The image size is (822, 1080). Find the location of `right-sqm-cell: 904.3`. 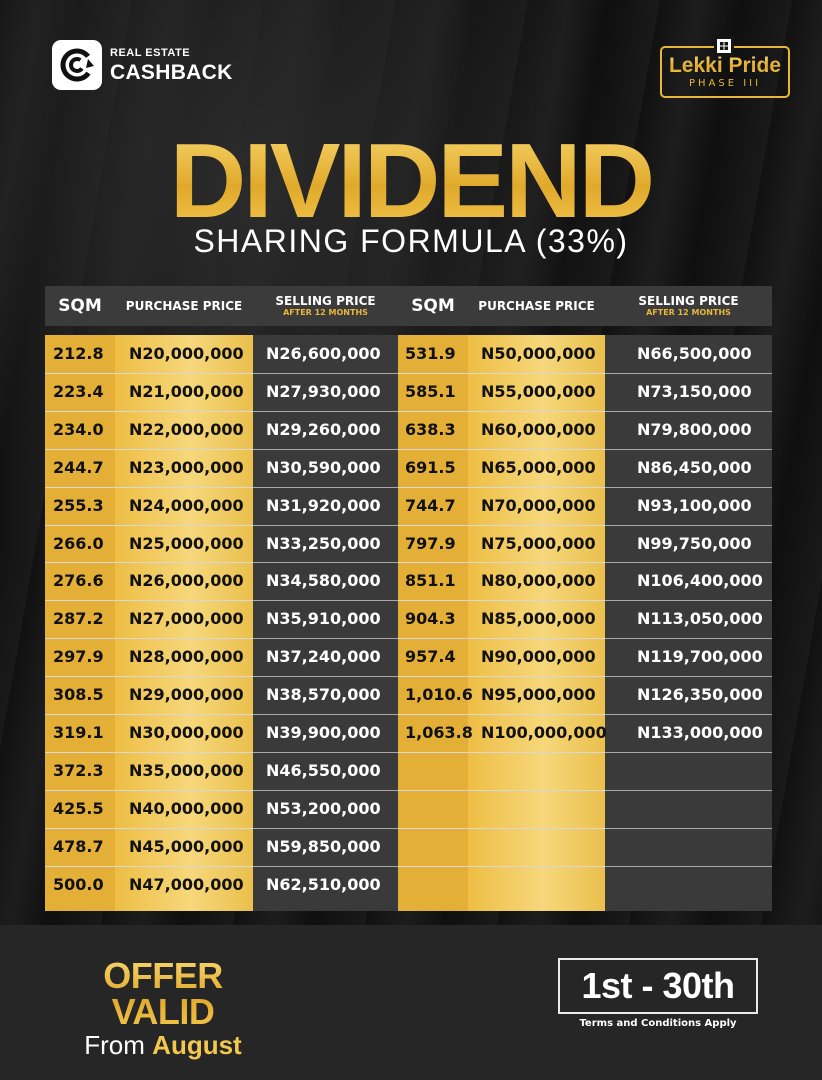

right-sqm-cell: 904.3 is located at coordinates (430, 619).